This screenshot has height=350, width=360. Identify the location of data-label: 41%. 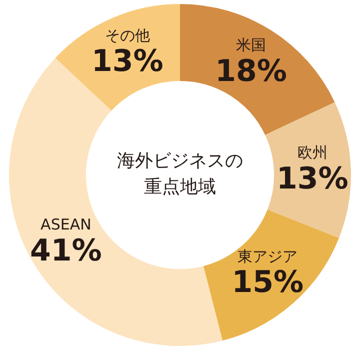
(66, 250).